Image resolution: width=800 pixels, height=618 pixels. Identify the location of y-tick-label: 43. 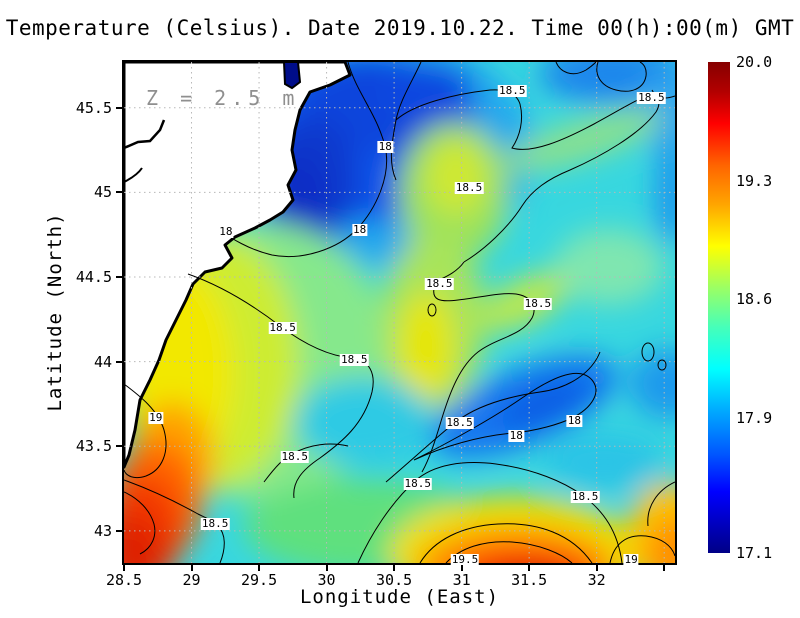
(102, 530).